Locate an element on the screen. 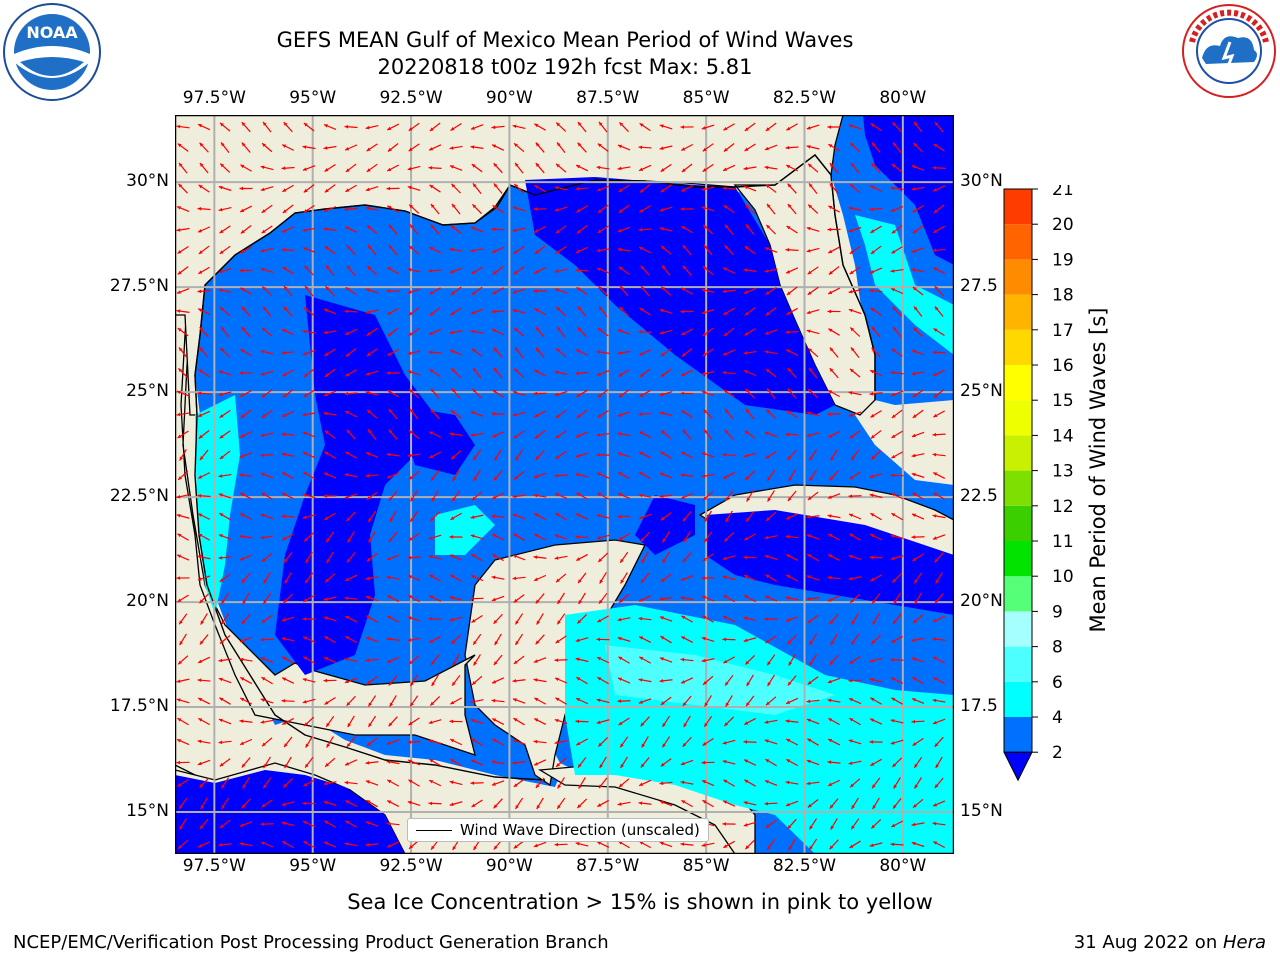 The height and width of the screenshot is (960, 1280). lon-tick-top: 80°W is located at coordinates (903, 98).